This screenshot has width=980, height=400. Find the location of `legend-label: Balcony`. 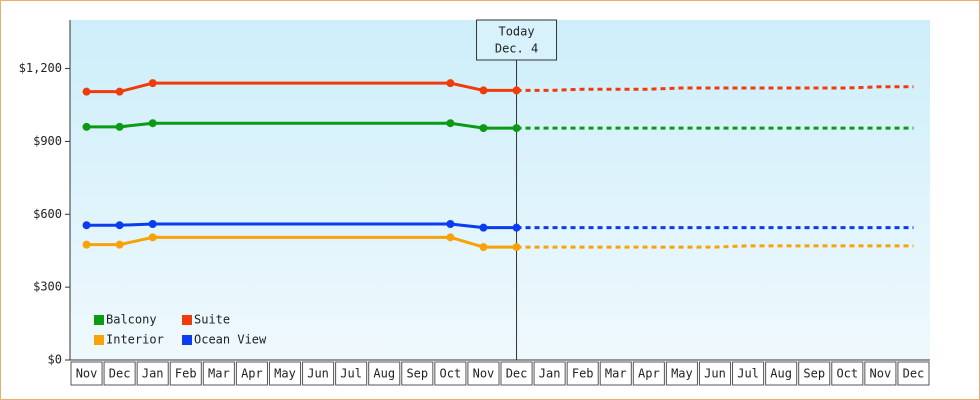

legend-label: Balcony is located at coordinates (131, 320).